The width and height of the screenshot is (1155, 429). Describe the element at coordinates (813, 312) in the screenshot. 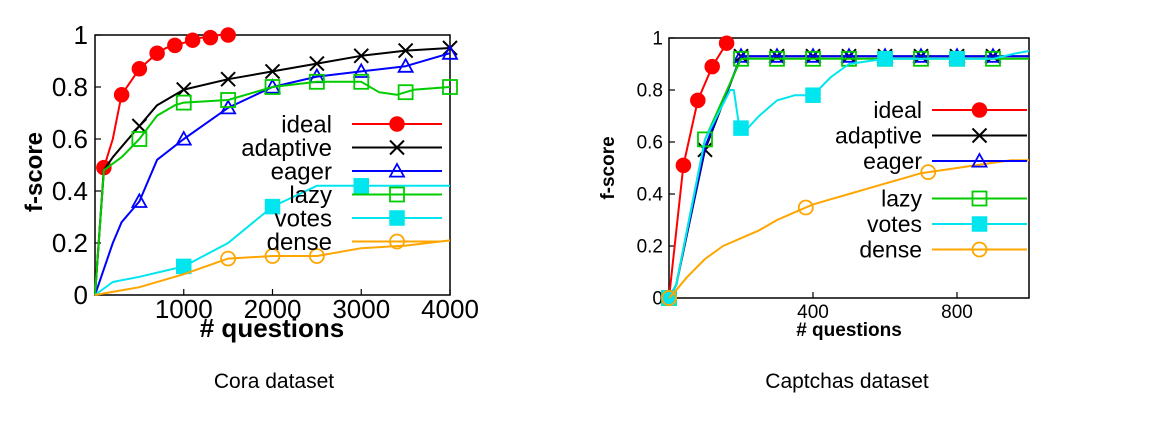

I see `x-tick-label: 400` at that location.